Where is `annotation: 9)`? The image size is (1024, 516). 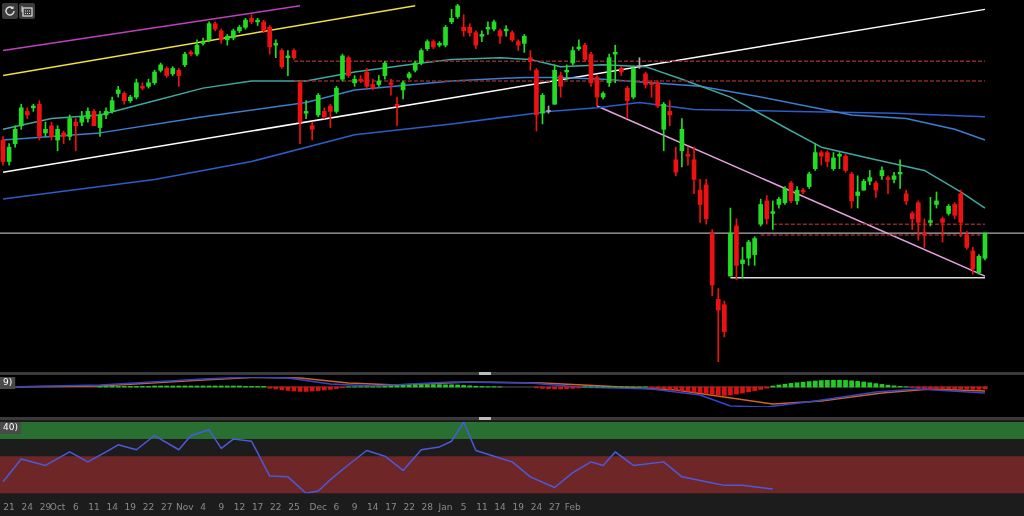 annotation: 9) is located at coordinates (8, 382).